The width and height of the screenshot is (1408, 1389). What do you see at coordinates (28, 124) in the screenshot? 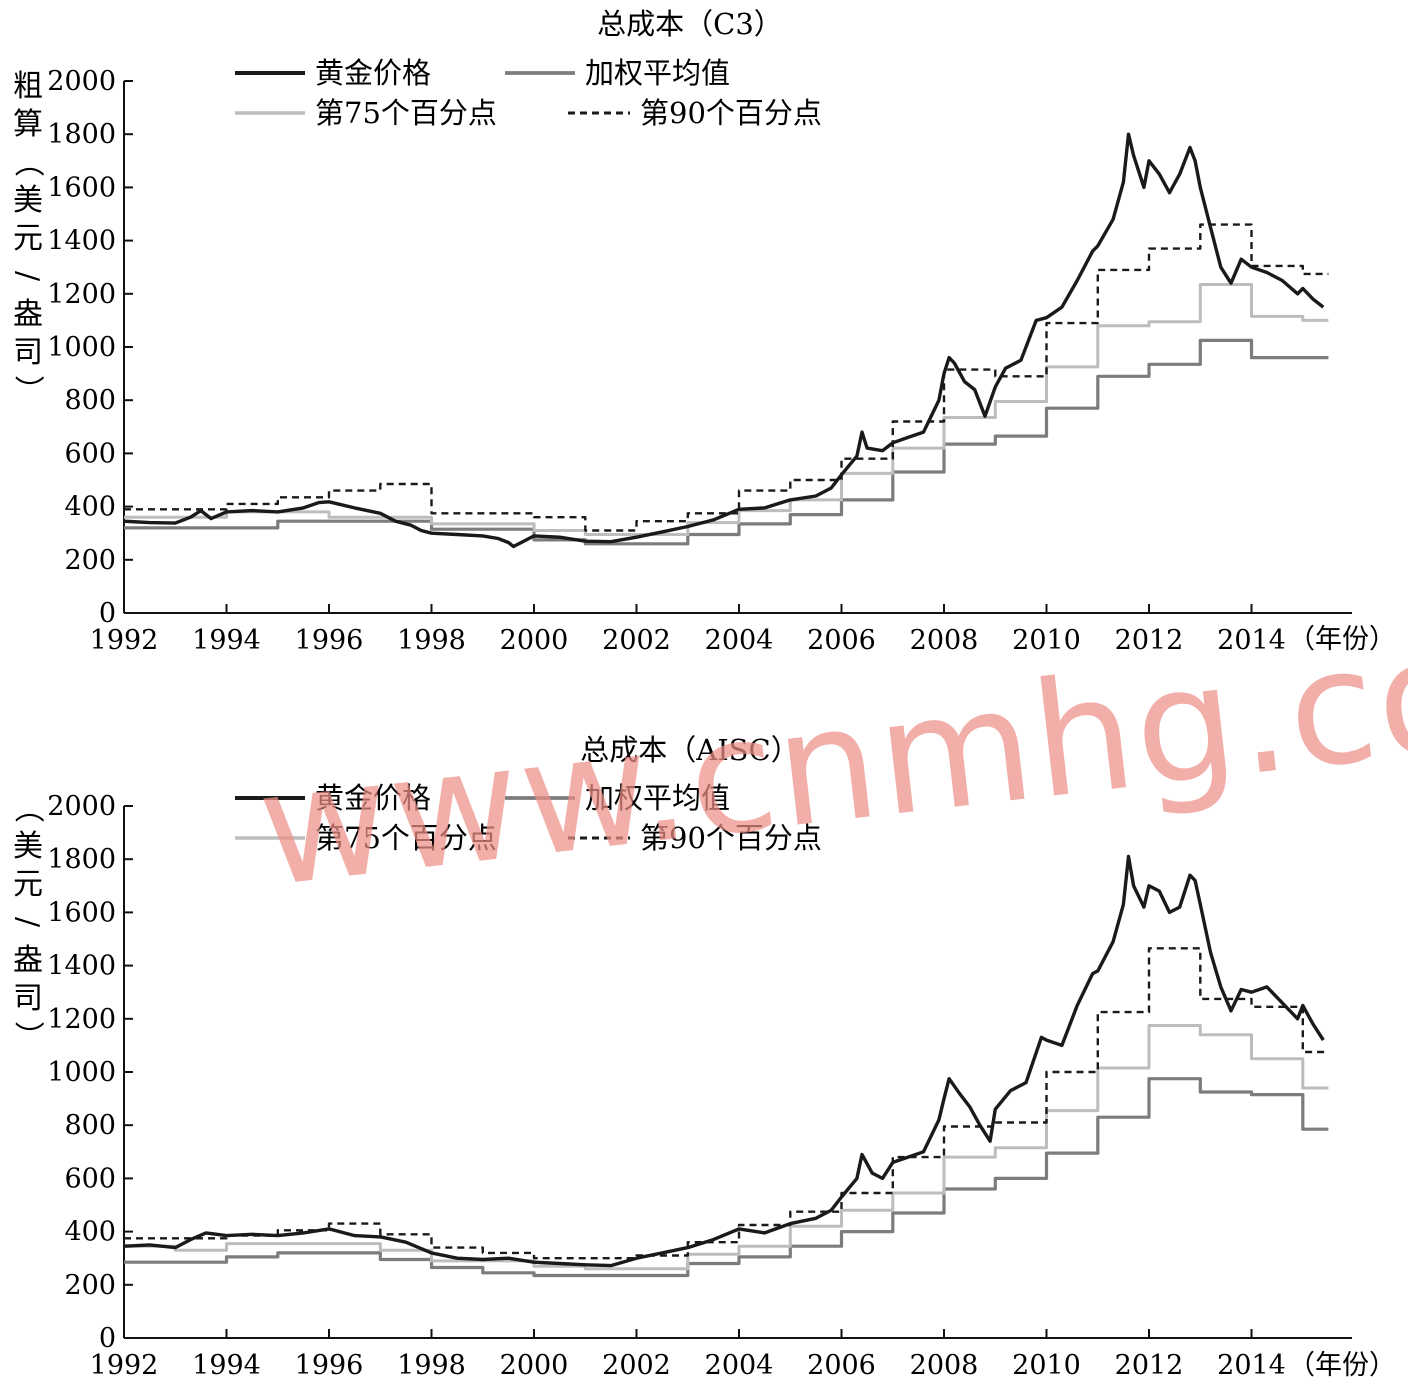
I see `y-axis-label-char: 算` at bounding box center [28, 124].